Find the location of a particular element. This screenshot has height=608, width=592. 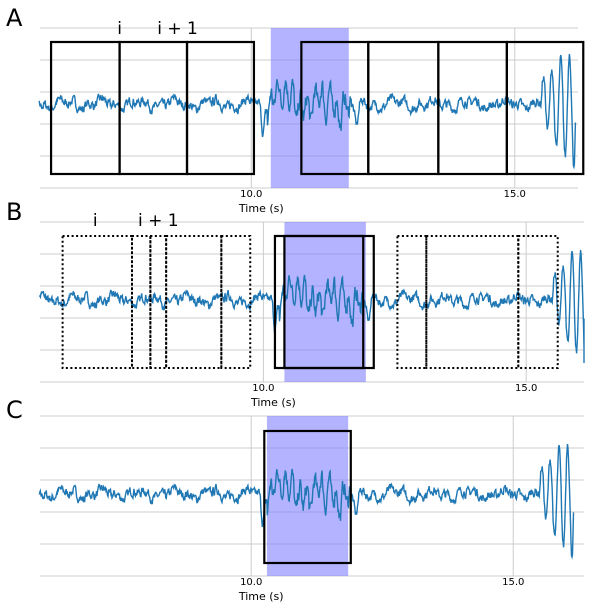

panel-letter: C is located at coordinates (14, 410).